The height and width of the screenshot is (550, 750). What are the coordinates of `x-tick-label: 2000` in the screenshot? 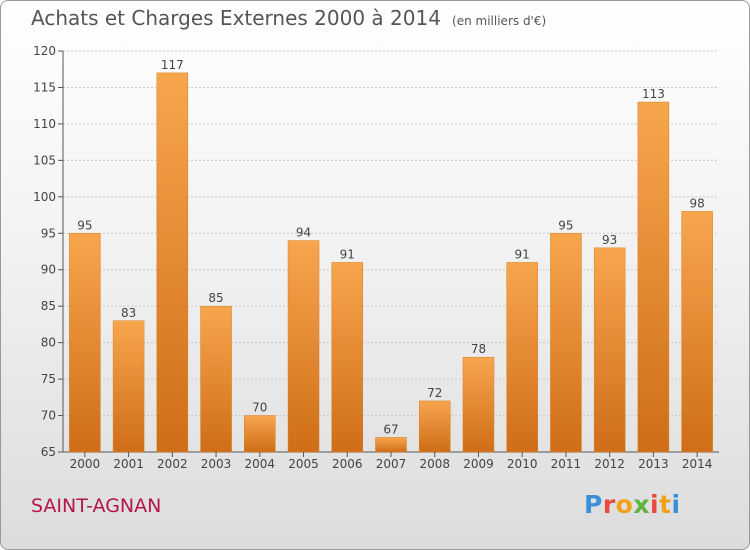 It's located at (85, 464).